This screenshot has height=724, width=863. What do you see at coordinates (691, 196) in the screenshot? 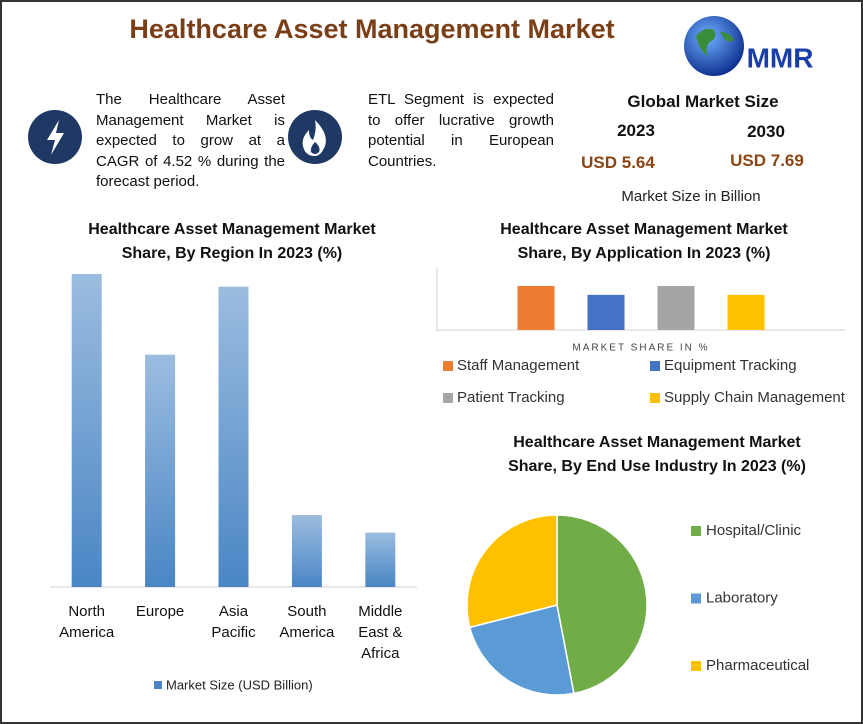
I see `market-size-note: Market Size in Billion` at bounding box center [691, 196].